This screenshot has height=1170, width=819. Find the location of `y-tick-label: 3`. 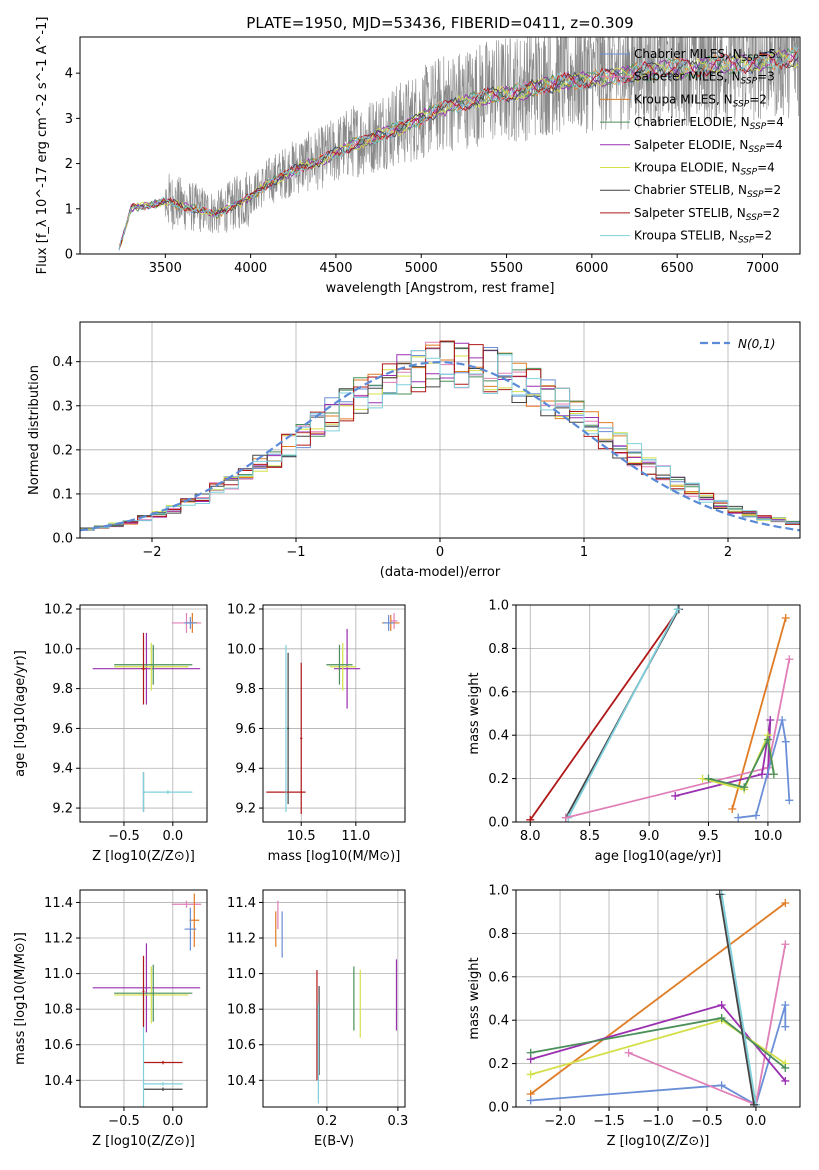

y-tick-label: 3 is located at coordinates (69, 119).